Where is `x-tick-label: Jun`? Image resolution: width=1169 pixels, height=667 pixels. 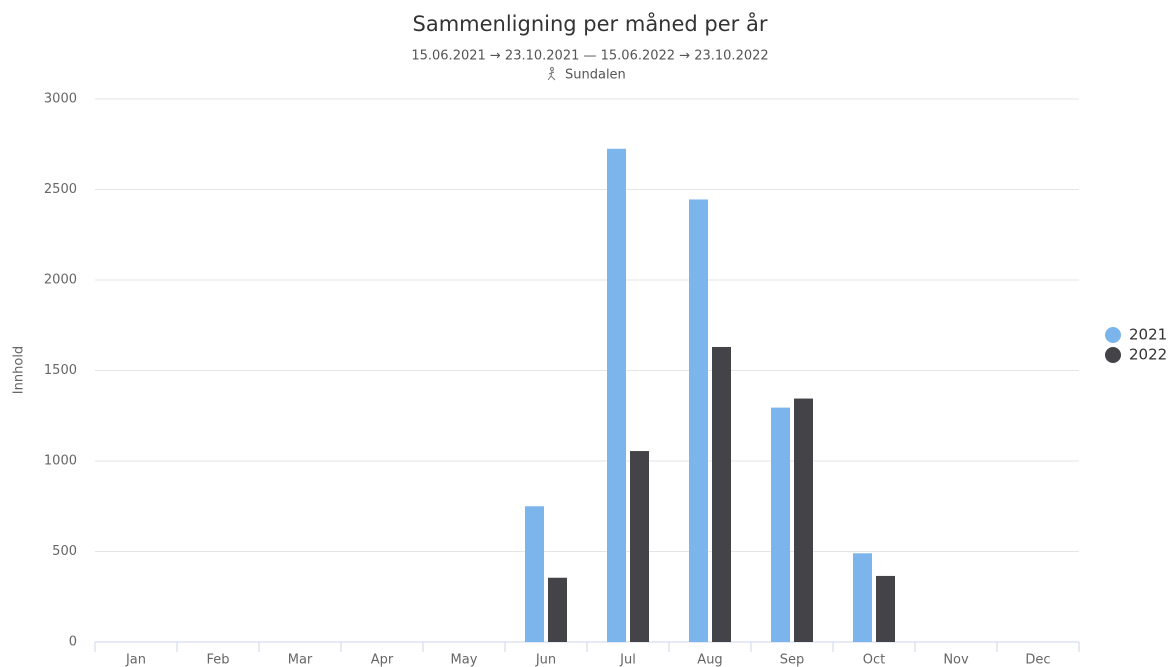 x-tick-label: Jun is located at coordinates (545, 660).